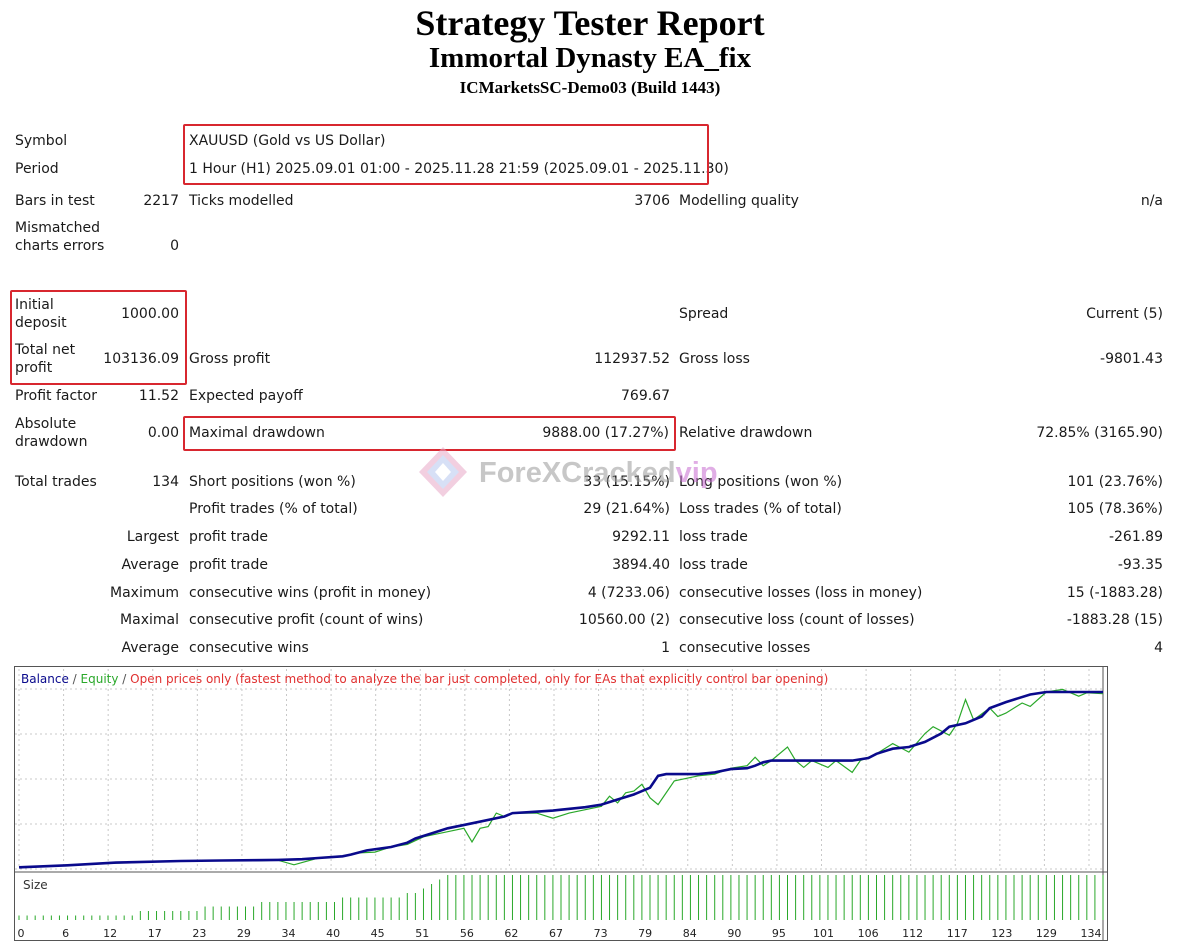  Describe the element at coordinates (163, 433) in the screenshot. I see `absolute-drawdown-value: 0.00` at that location.